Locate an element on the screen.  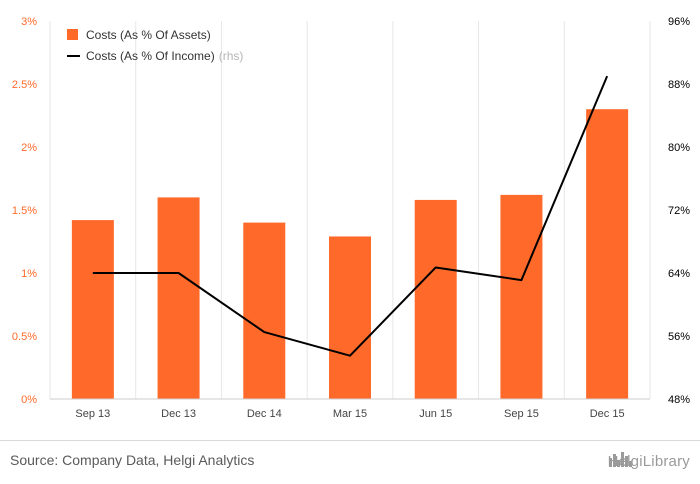
y-right-tick-label: 56% is located at coordinates (679, 337).